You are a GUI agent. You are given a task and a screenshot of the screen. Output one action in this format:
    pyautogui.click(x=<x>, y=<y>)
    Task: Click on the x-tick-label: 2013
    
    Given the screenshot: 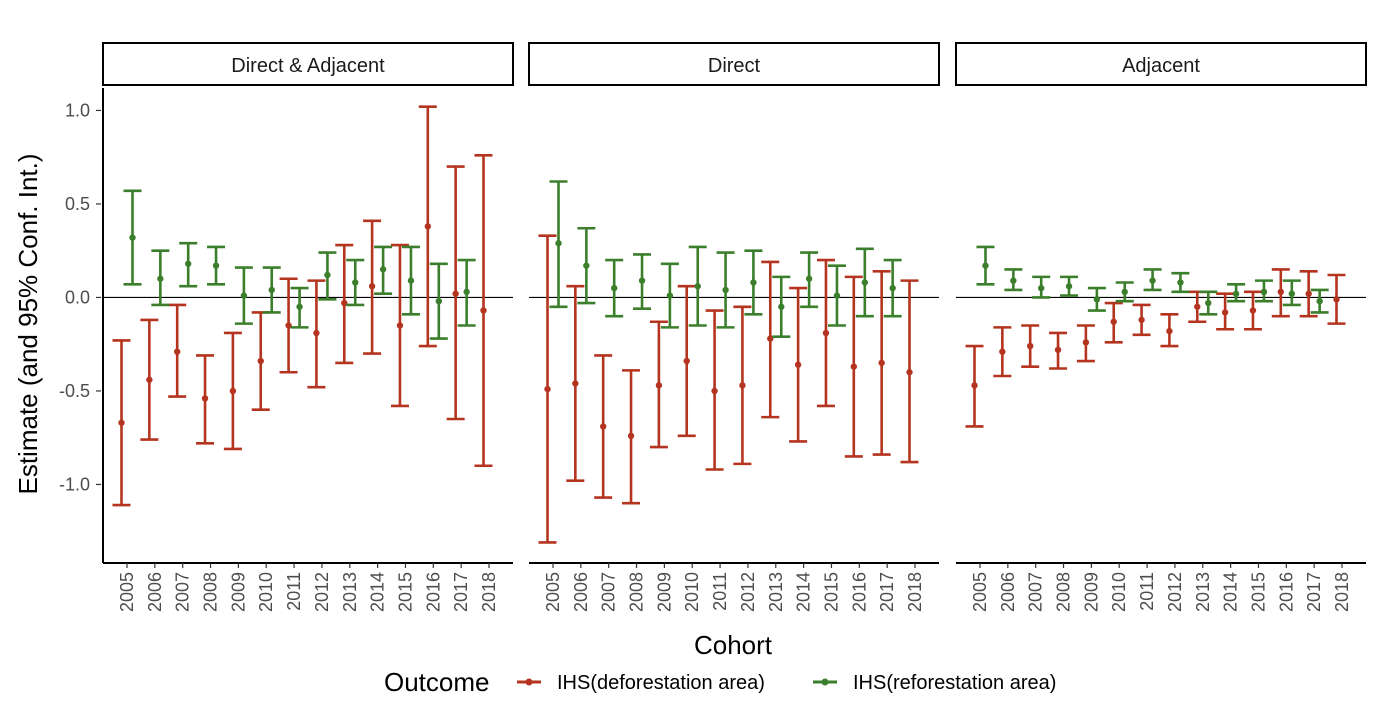 What is the action you would take?
    pyautogui.click(x=776, y=592)
    